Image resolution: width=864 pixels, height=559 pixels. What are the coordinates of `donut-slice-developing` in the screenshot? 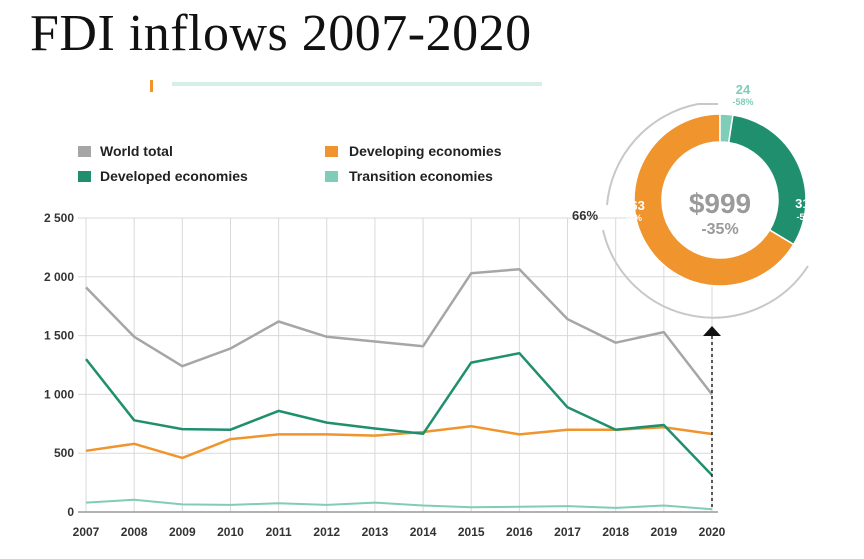 It's located at (714, 200).